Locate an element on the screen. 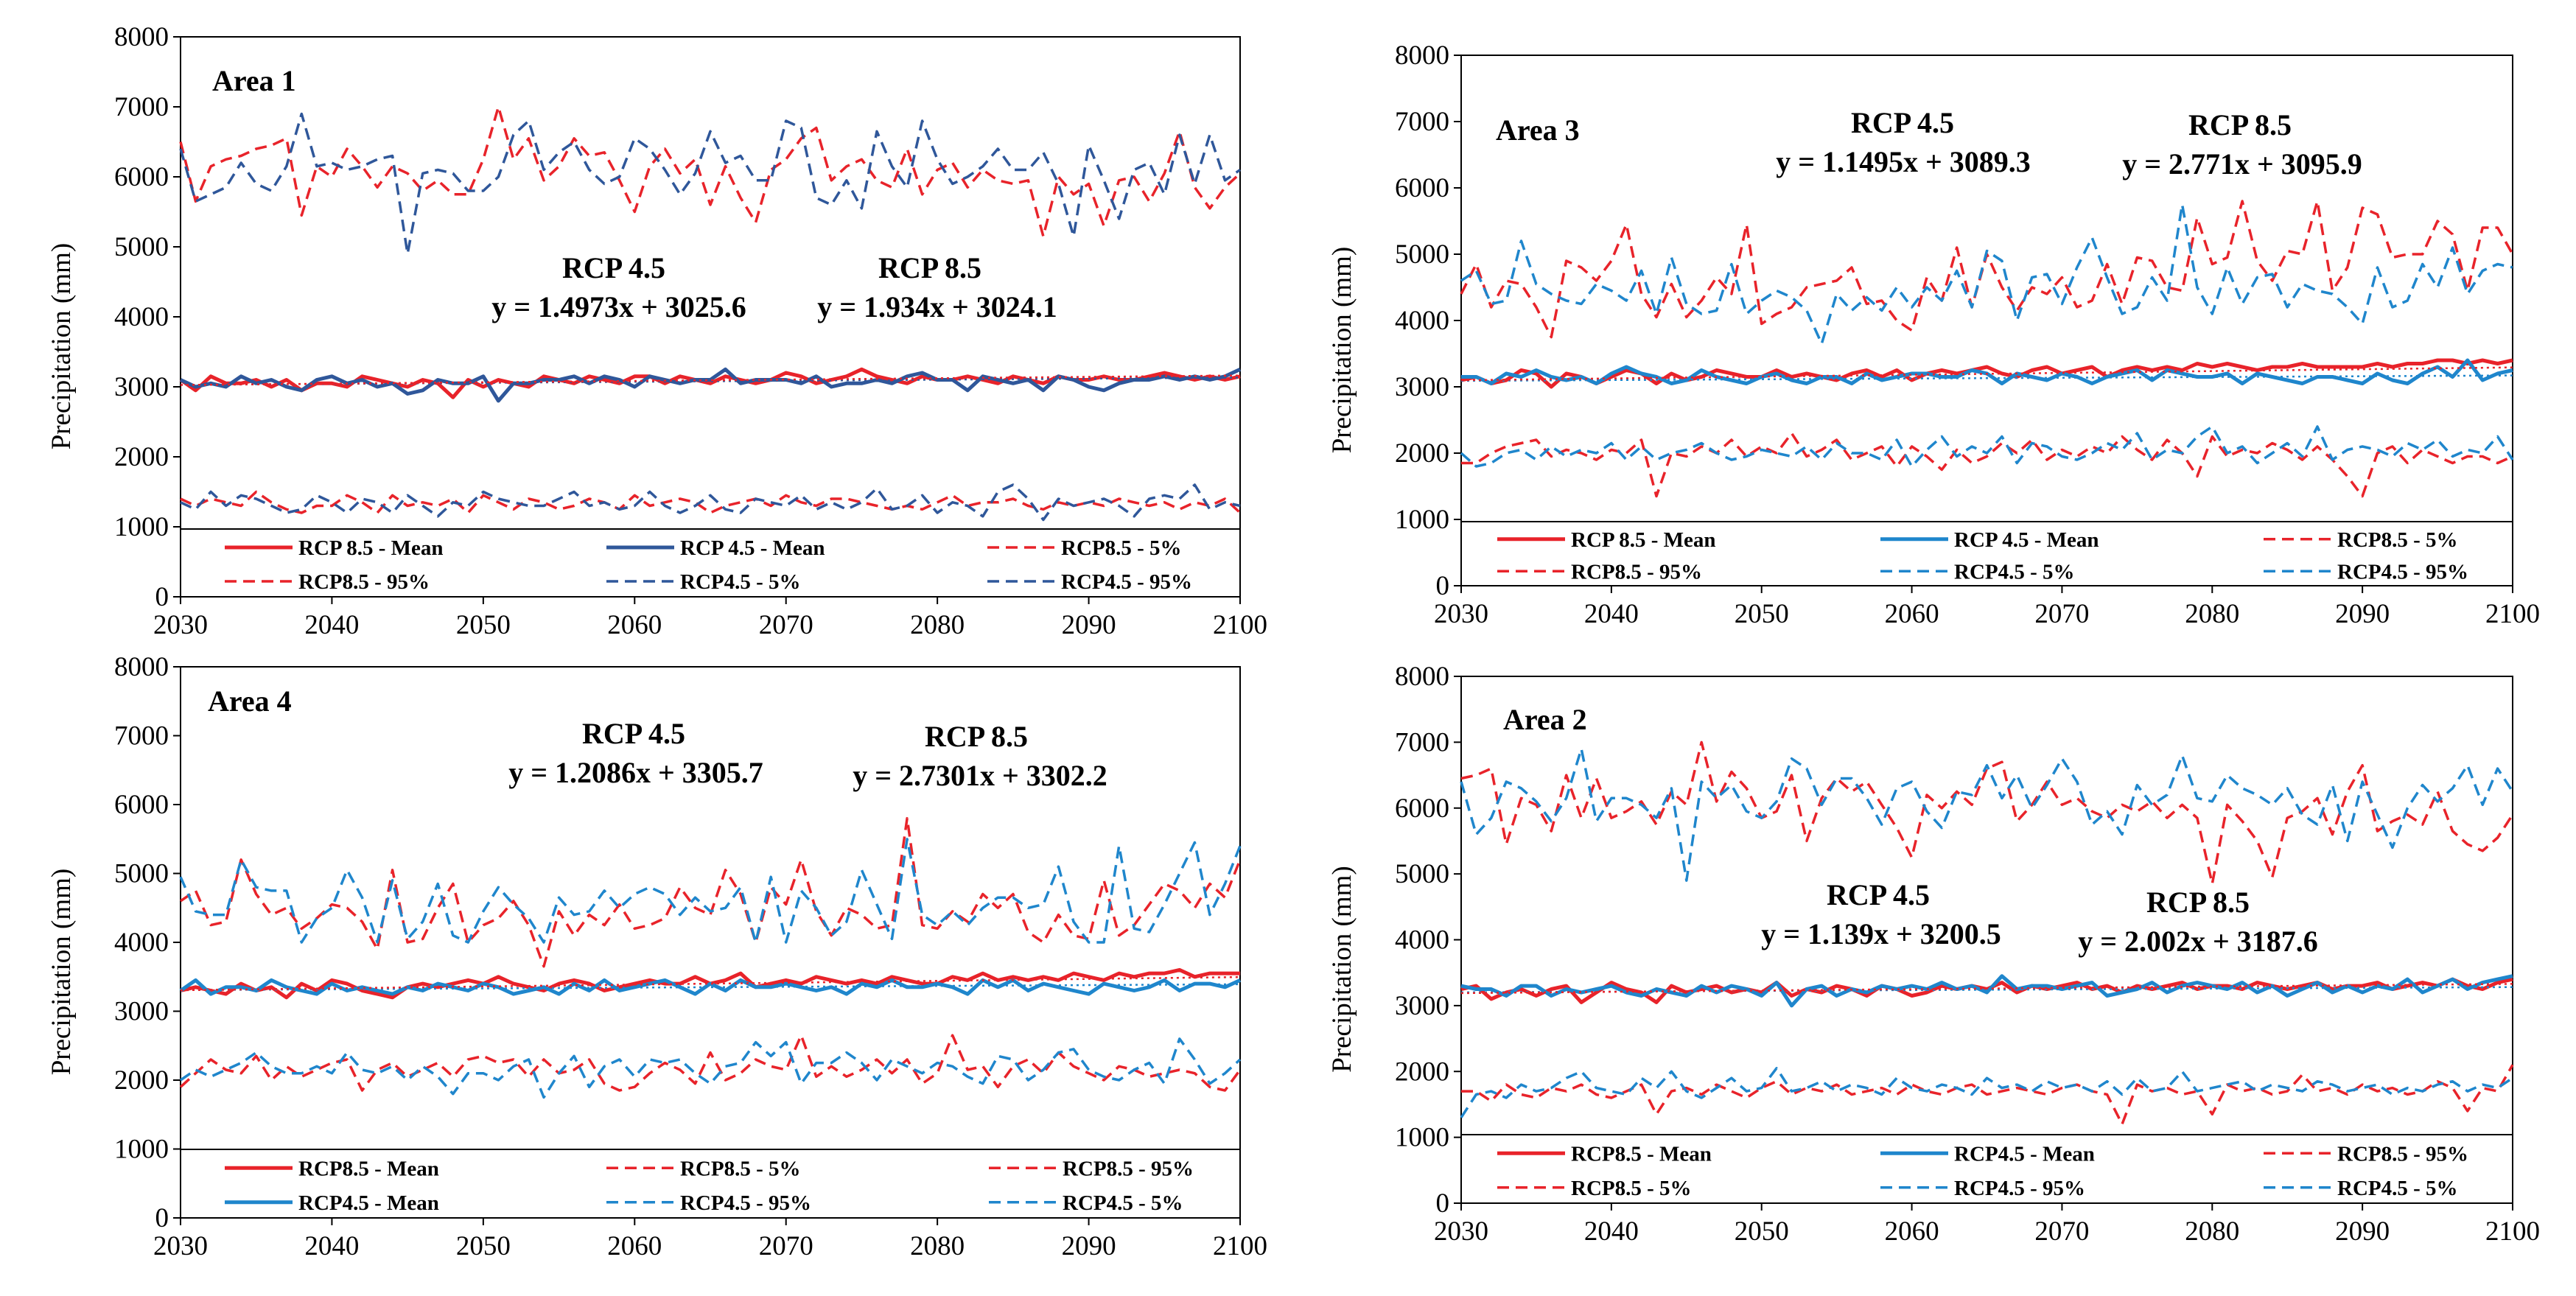 This screenshot has width=2576, height=1296. area-4-legend-label-rcp4-5-5: RCP4.5 - 5% is located at coordinates (1123, 1203).